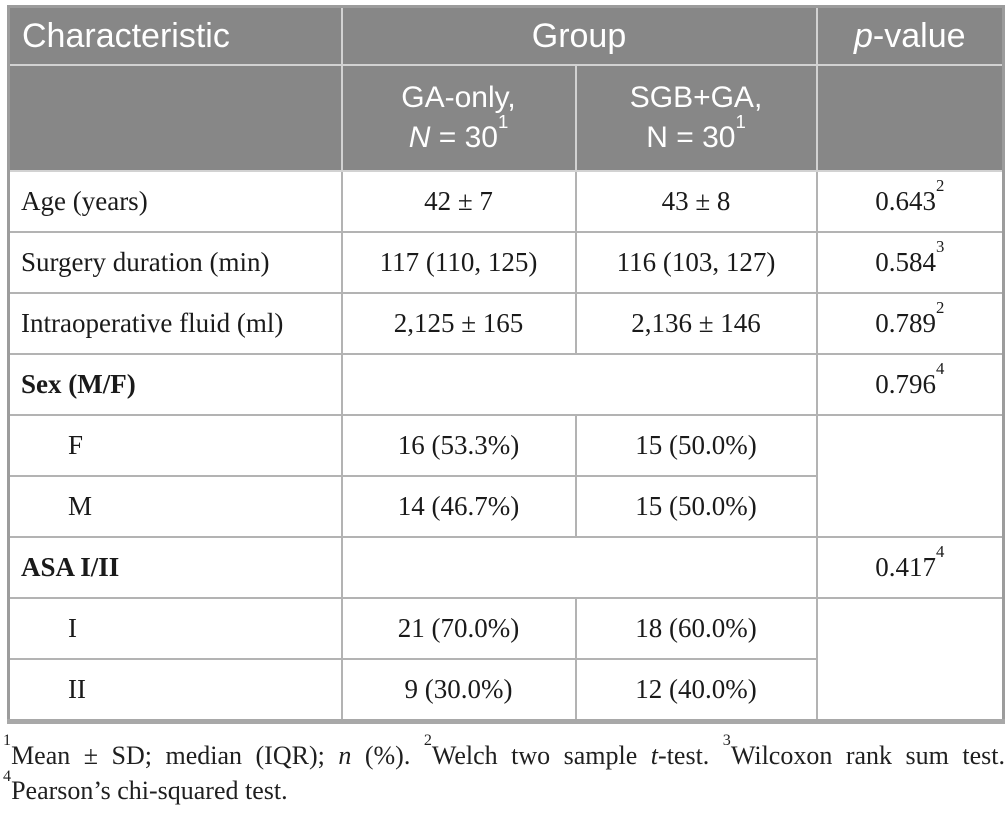 This screenshot has width=1008, height=831. I want to click on ga-value-cell: 42 ± 7, so click(458, 201).